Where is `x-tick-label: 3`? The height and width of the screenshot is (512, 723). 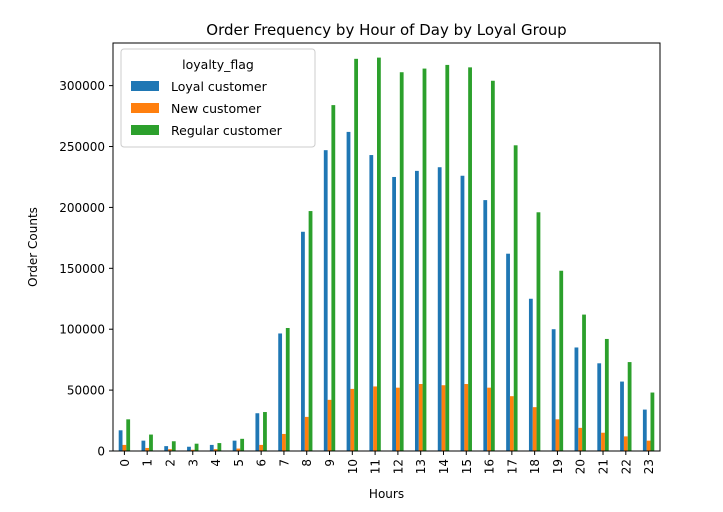
x-tick-label: 3 is located at coordinates (193, 463).